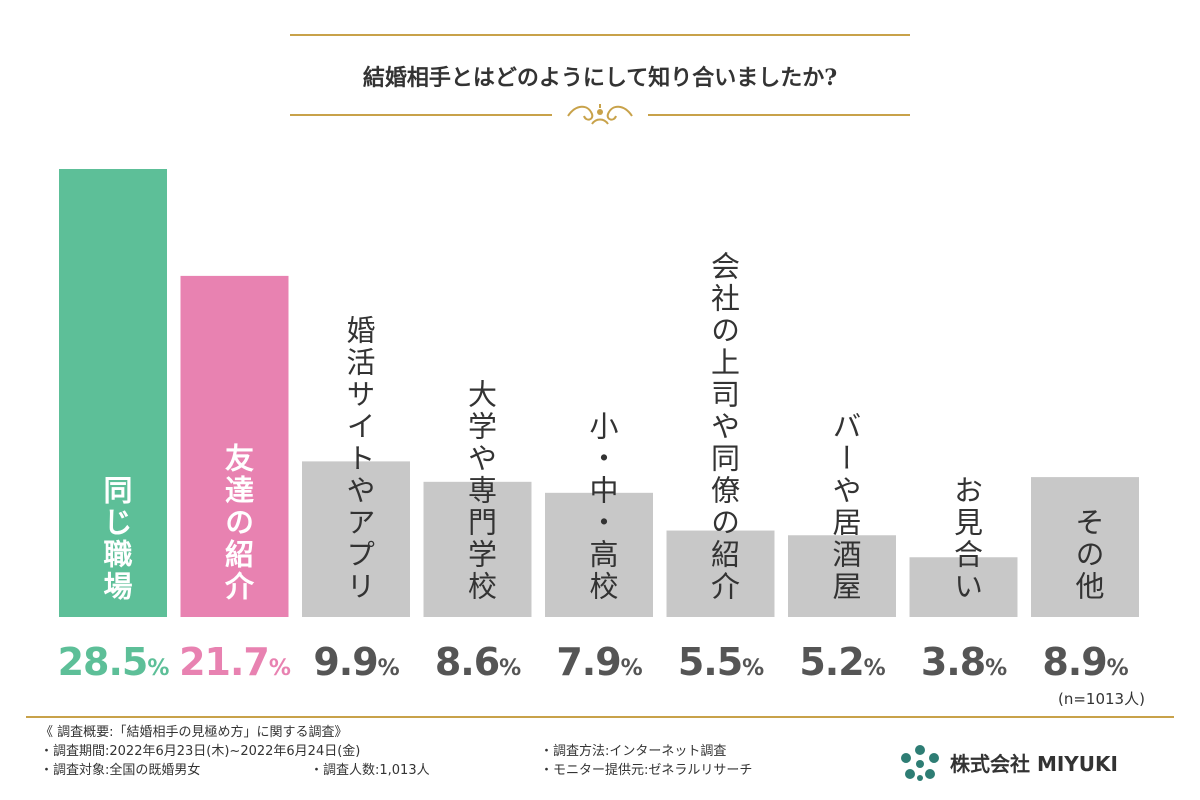 The image size is (1200, 800). What do you see at coordinates (345, 662) in the screenshot?
I see `value-number-2: 9.9` at bounding box center [345, 662].